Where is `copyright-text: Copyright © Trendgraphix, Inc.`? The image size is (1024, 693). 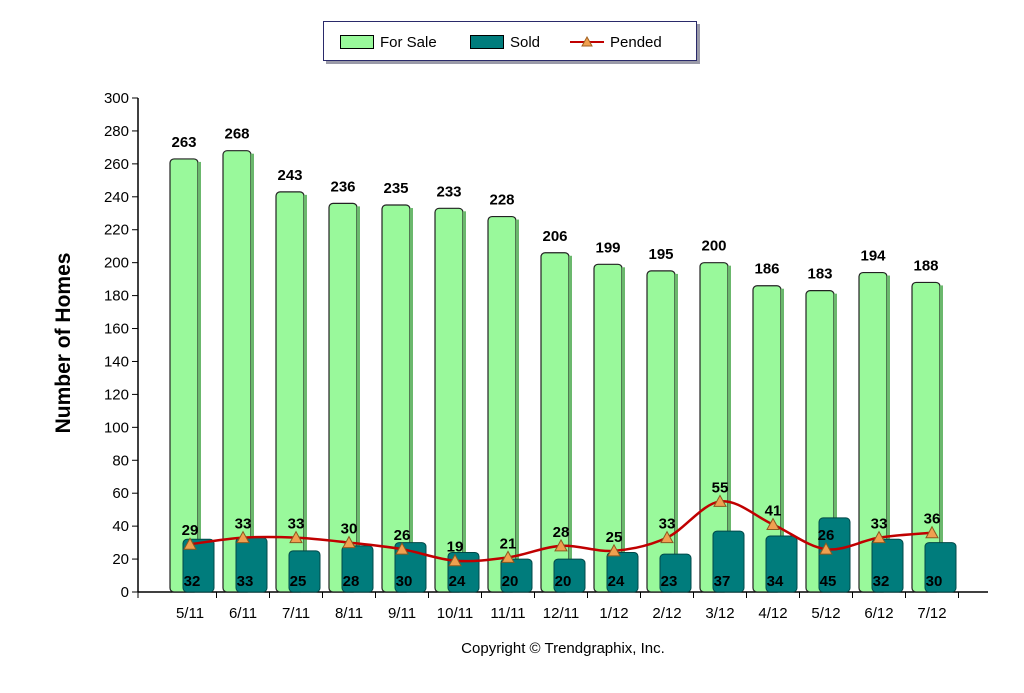 copyright-text: Copyright © Trendgraphix, Inc. is located at coordinates (563, 648).